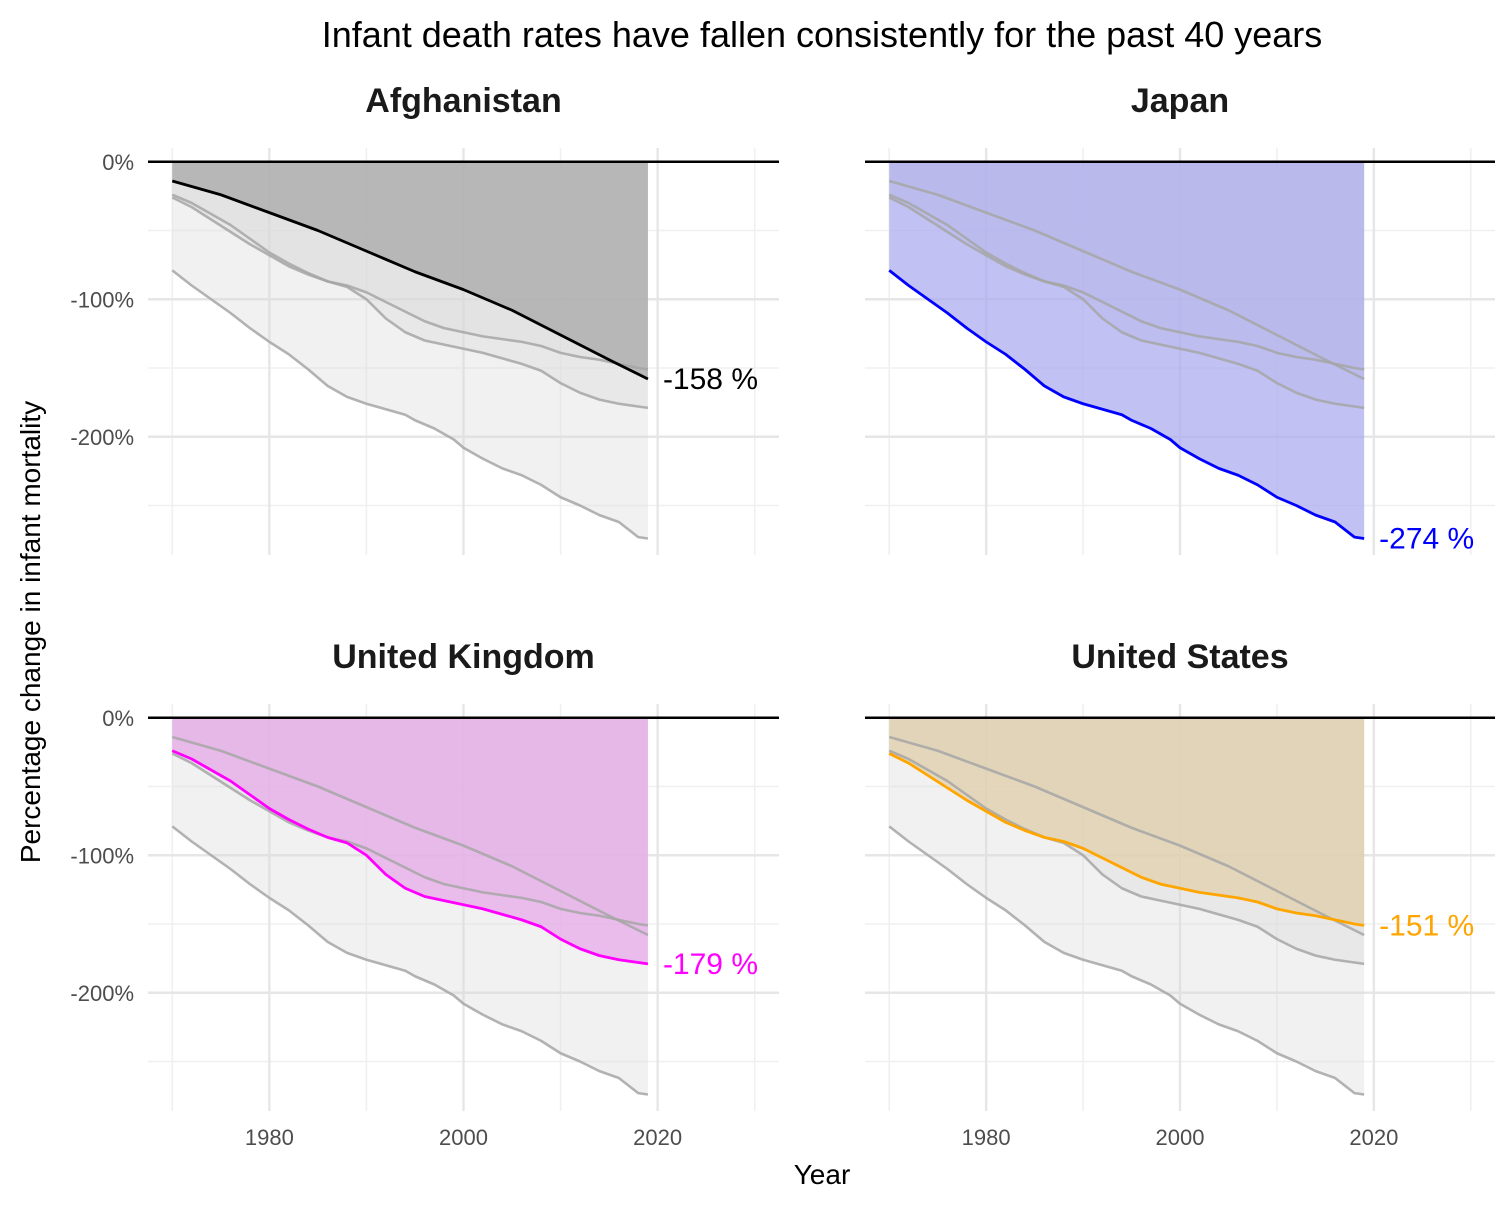 The width and height of the screenshot is (1512, 1209). Describe the element at coordinates (1426, 925) in the screenshot. I see `end-label-united-states: -151 %` at that location.